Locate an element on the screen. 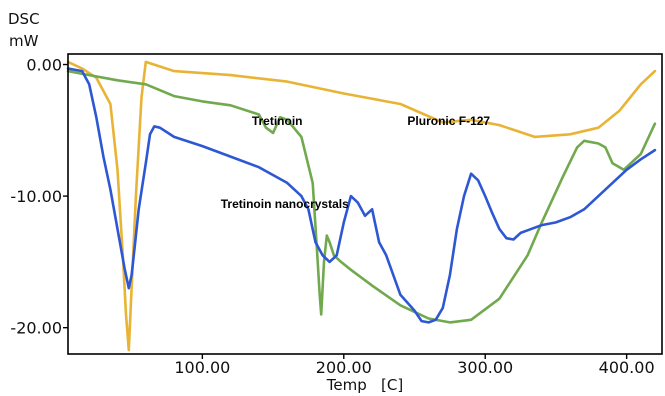  y-axis-ticks: 0.00 -10.00 -20.00 is located at coordinates (39, 197).